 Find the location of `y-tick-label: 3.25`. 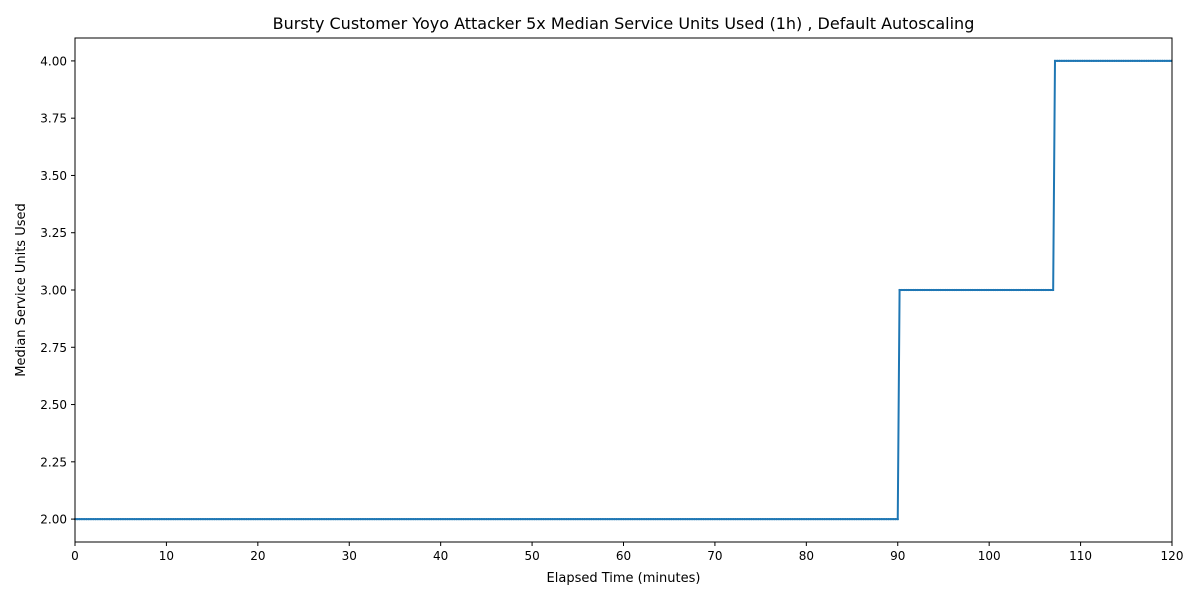

y-tick-label: 3.25 is located at coordinates (53, 233).